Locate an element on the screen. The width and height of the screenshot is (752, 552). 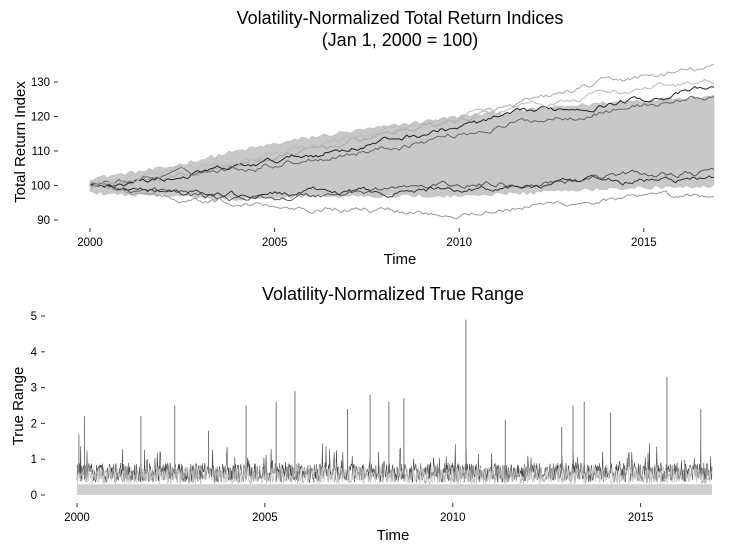
top-chart-x-label: Time is located at coordinates (400, 259).